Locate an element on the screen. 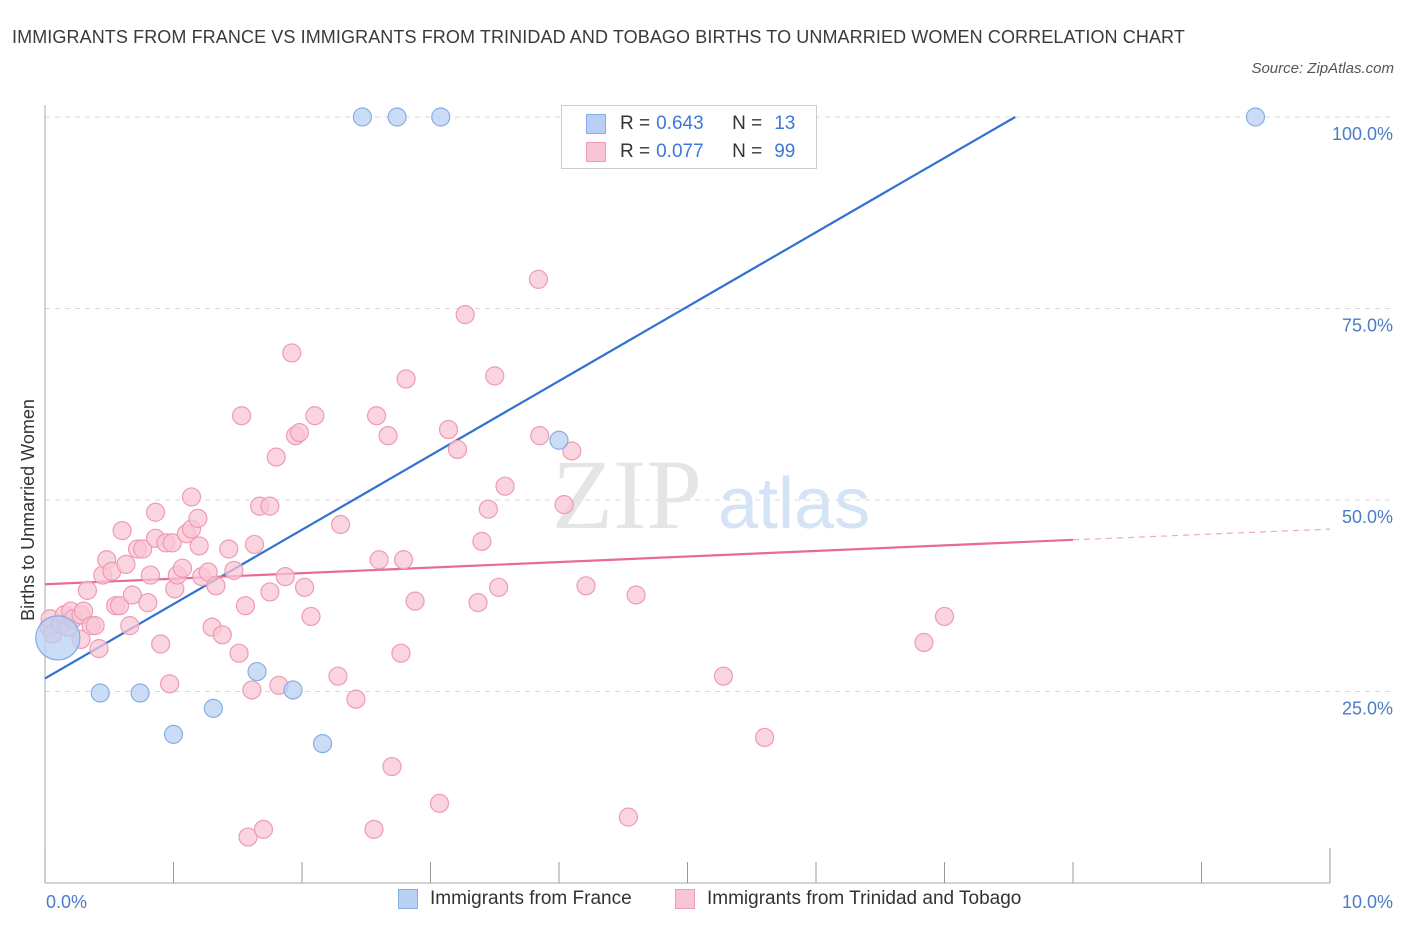 The image size is (1406, 930). trend-line-trinidad-extension is located at coordinates (1201, 534).